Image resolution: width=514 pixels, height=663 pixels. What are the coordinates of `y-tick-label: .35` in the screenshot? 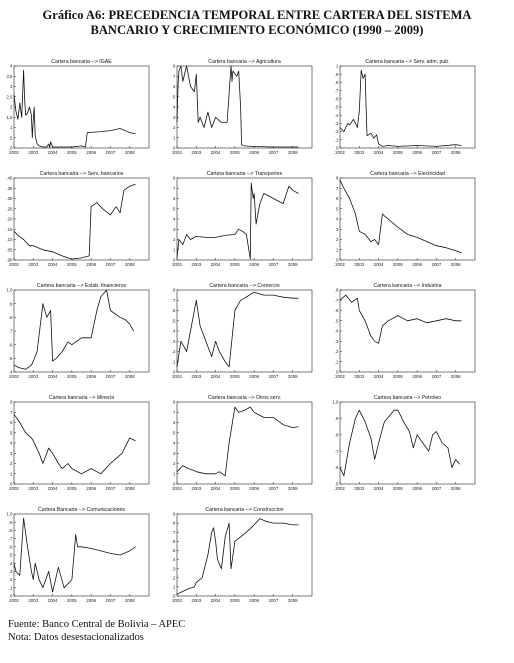 It's located at (9, 188).